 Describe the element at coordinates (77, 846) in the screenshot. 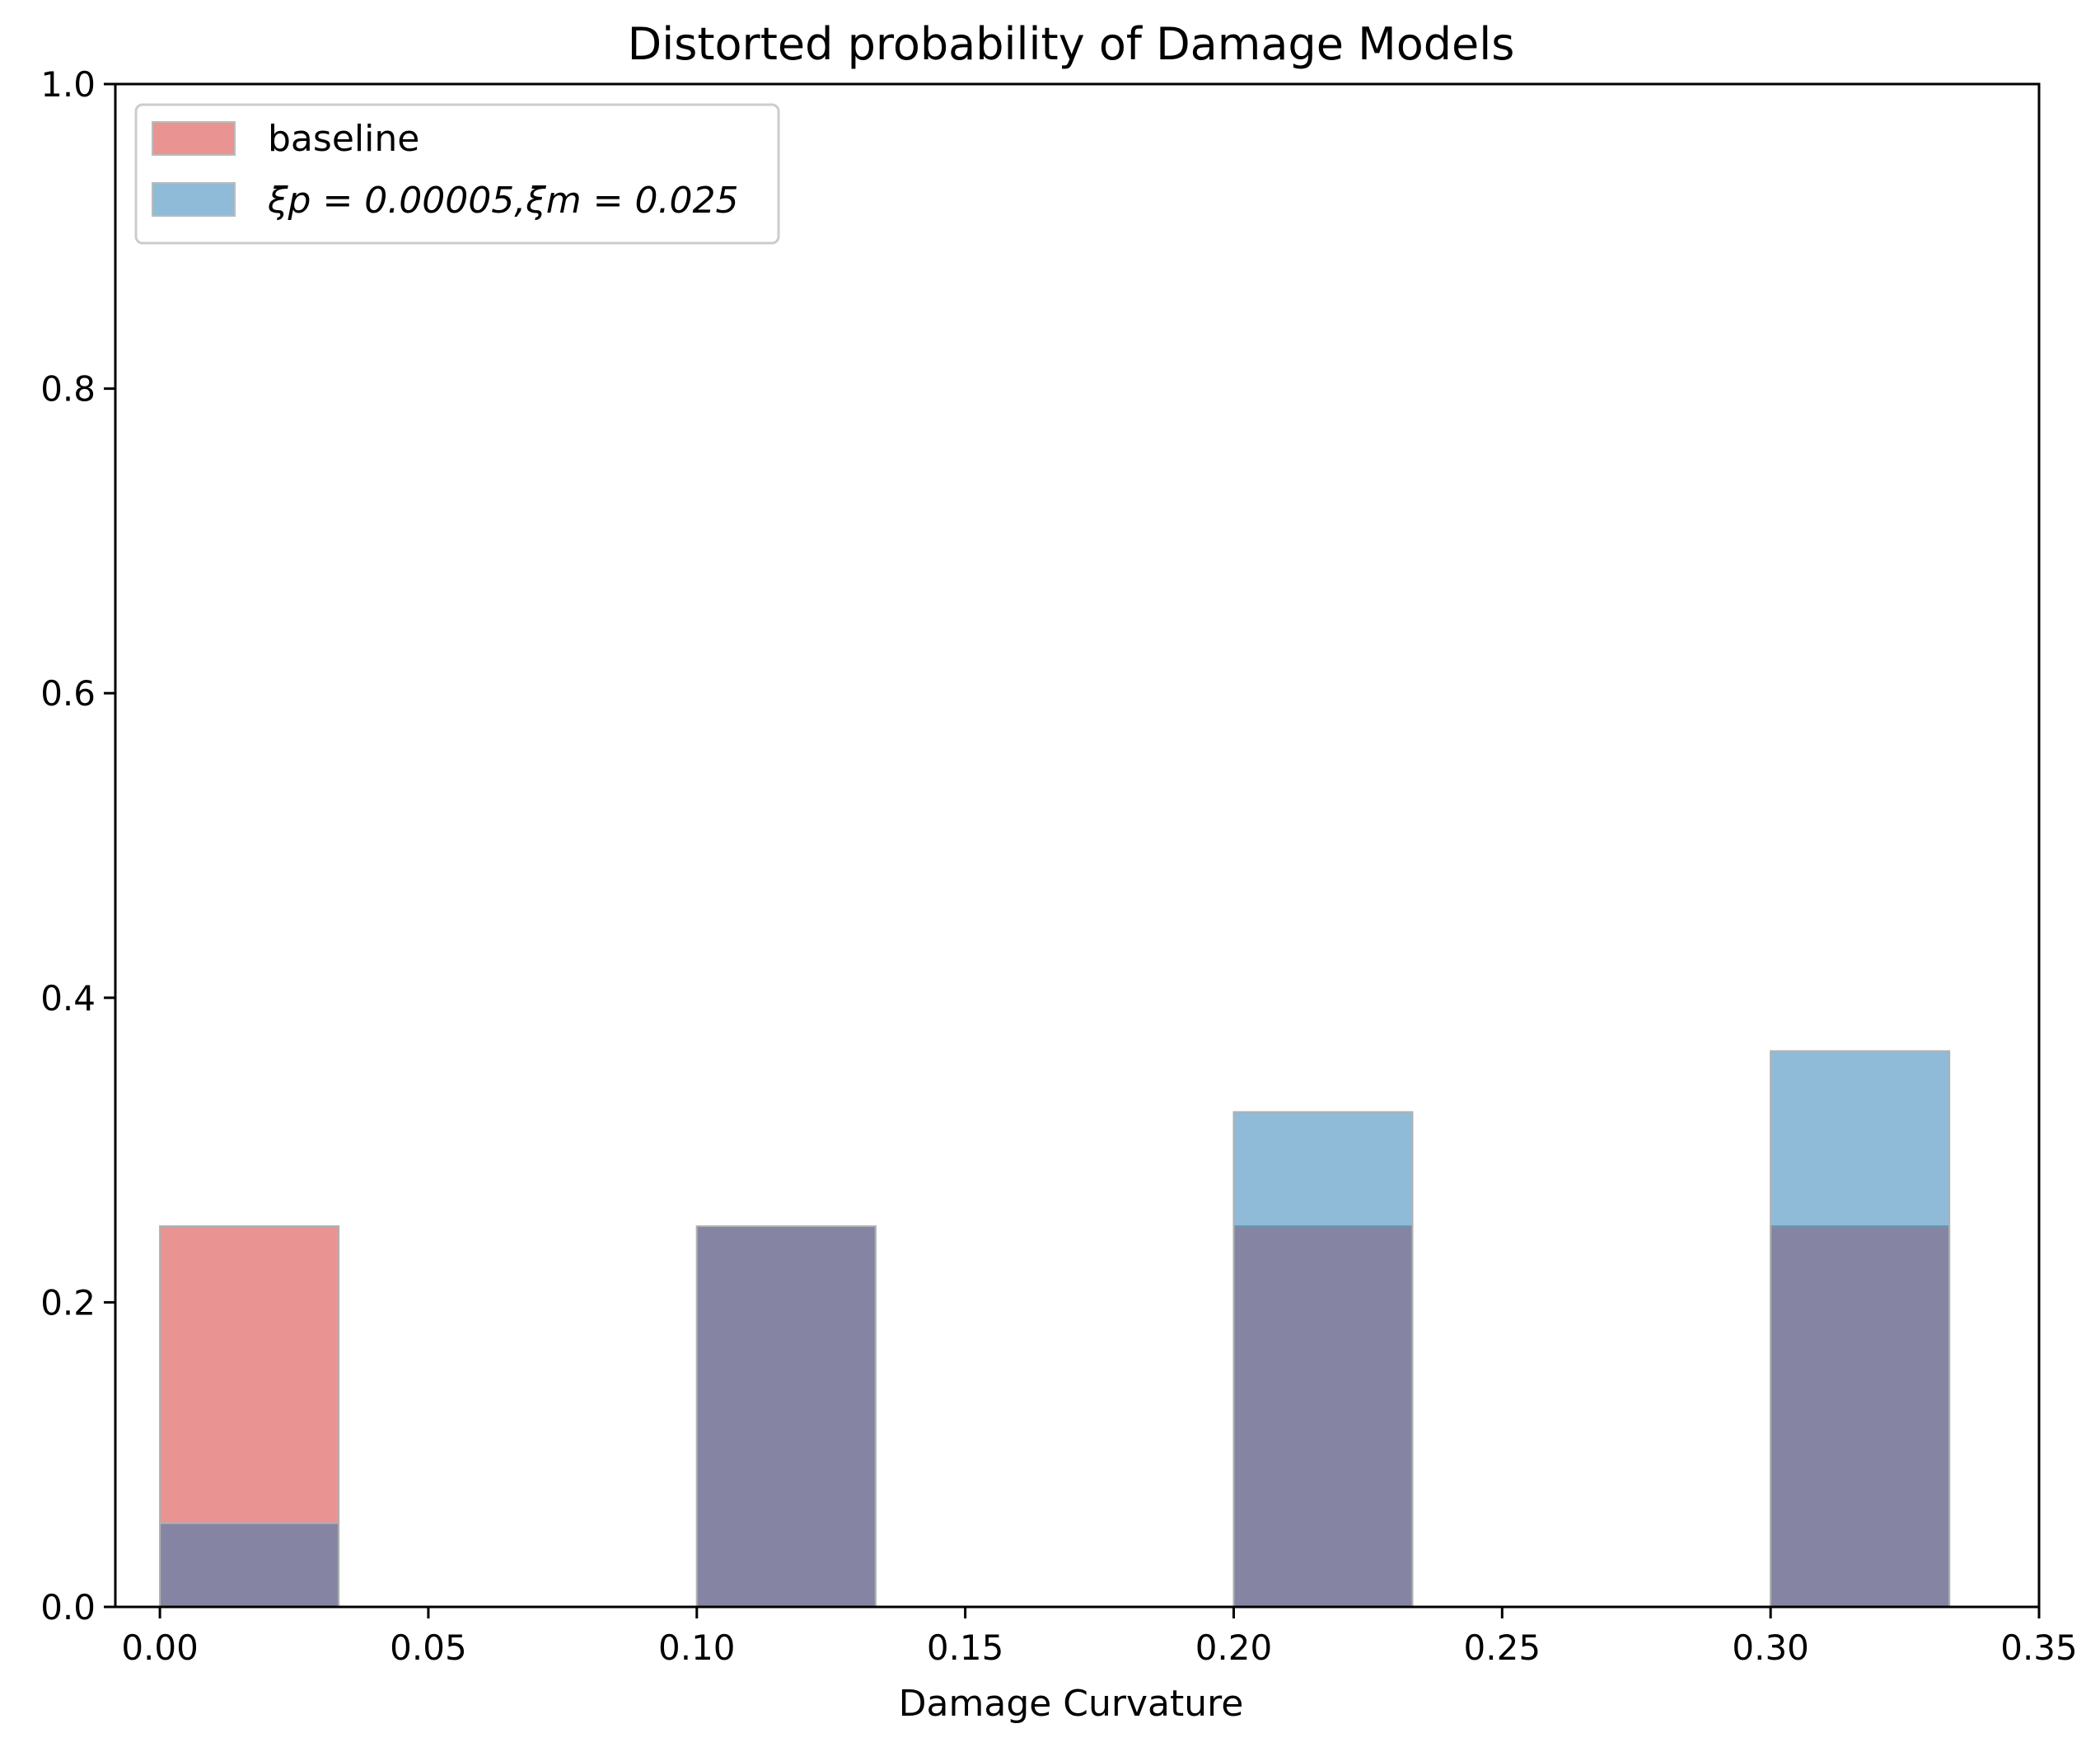

I see `y-axis: 0.0 0.2 0.4 0.6 0.8 1.0` at that location.